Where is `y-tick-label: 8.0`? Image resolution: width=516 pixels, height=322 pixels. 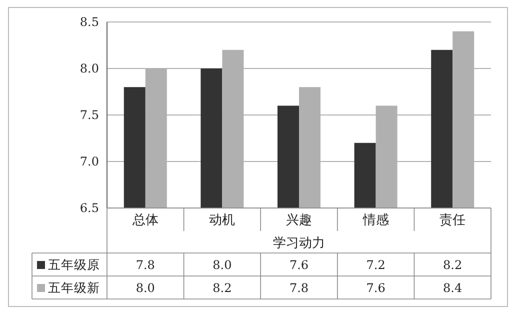
y-tick-label: 8.0 is located at coordinates (89, 68).